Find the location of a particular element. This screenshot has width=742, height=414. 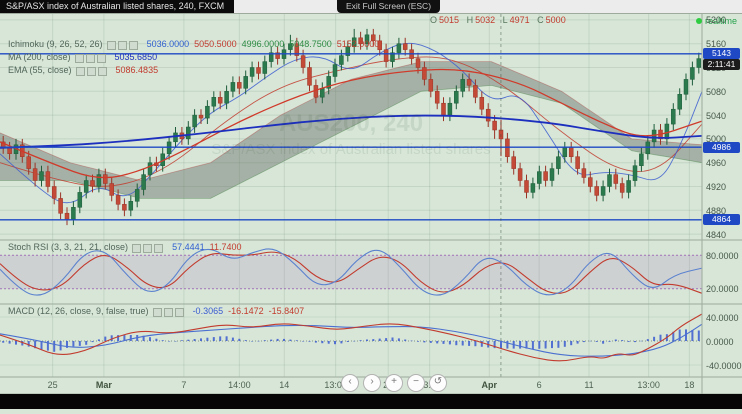

stoch-d-line is located at coordinates (351, 272).